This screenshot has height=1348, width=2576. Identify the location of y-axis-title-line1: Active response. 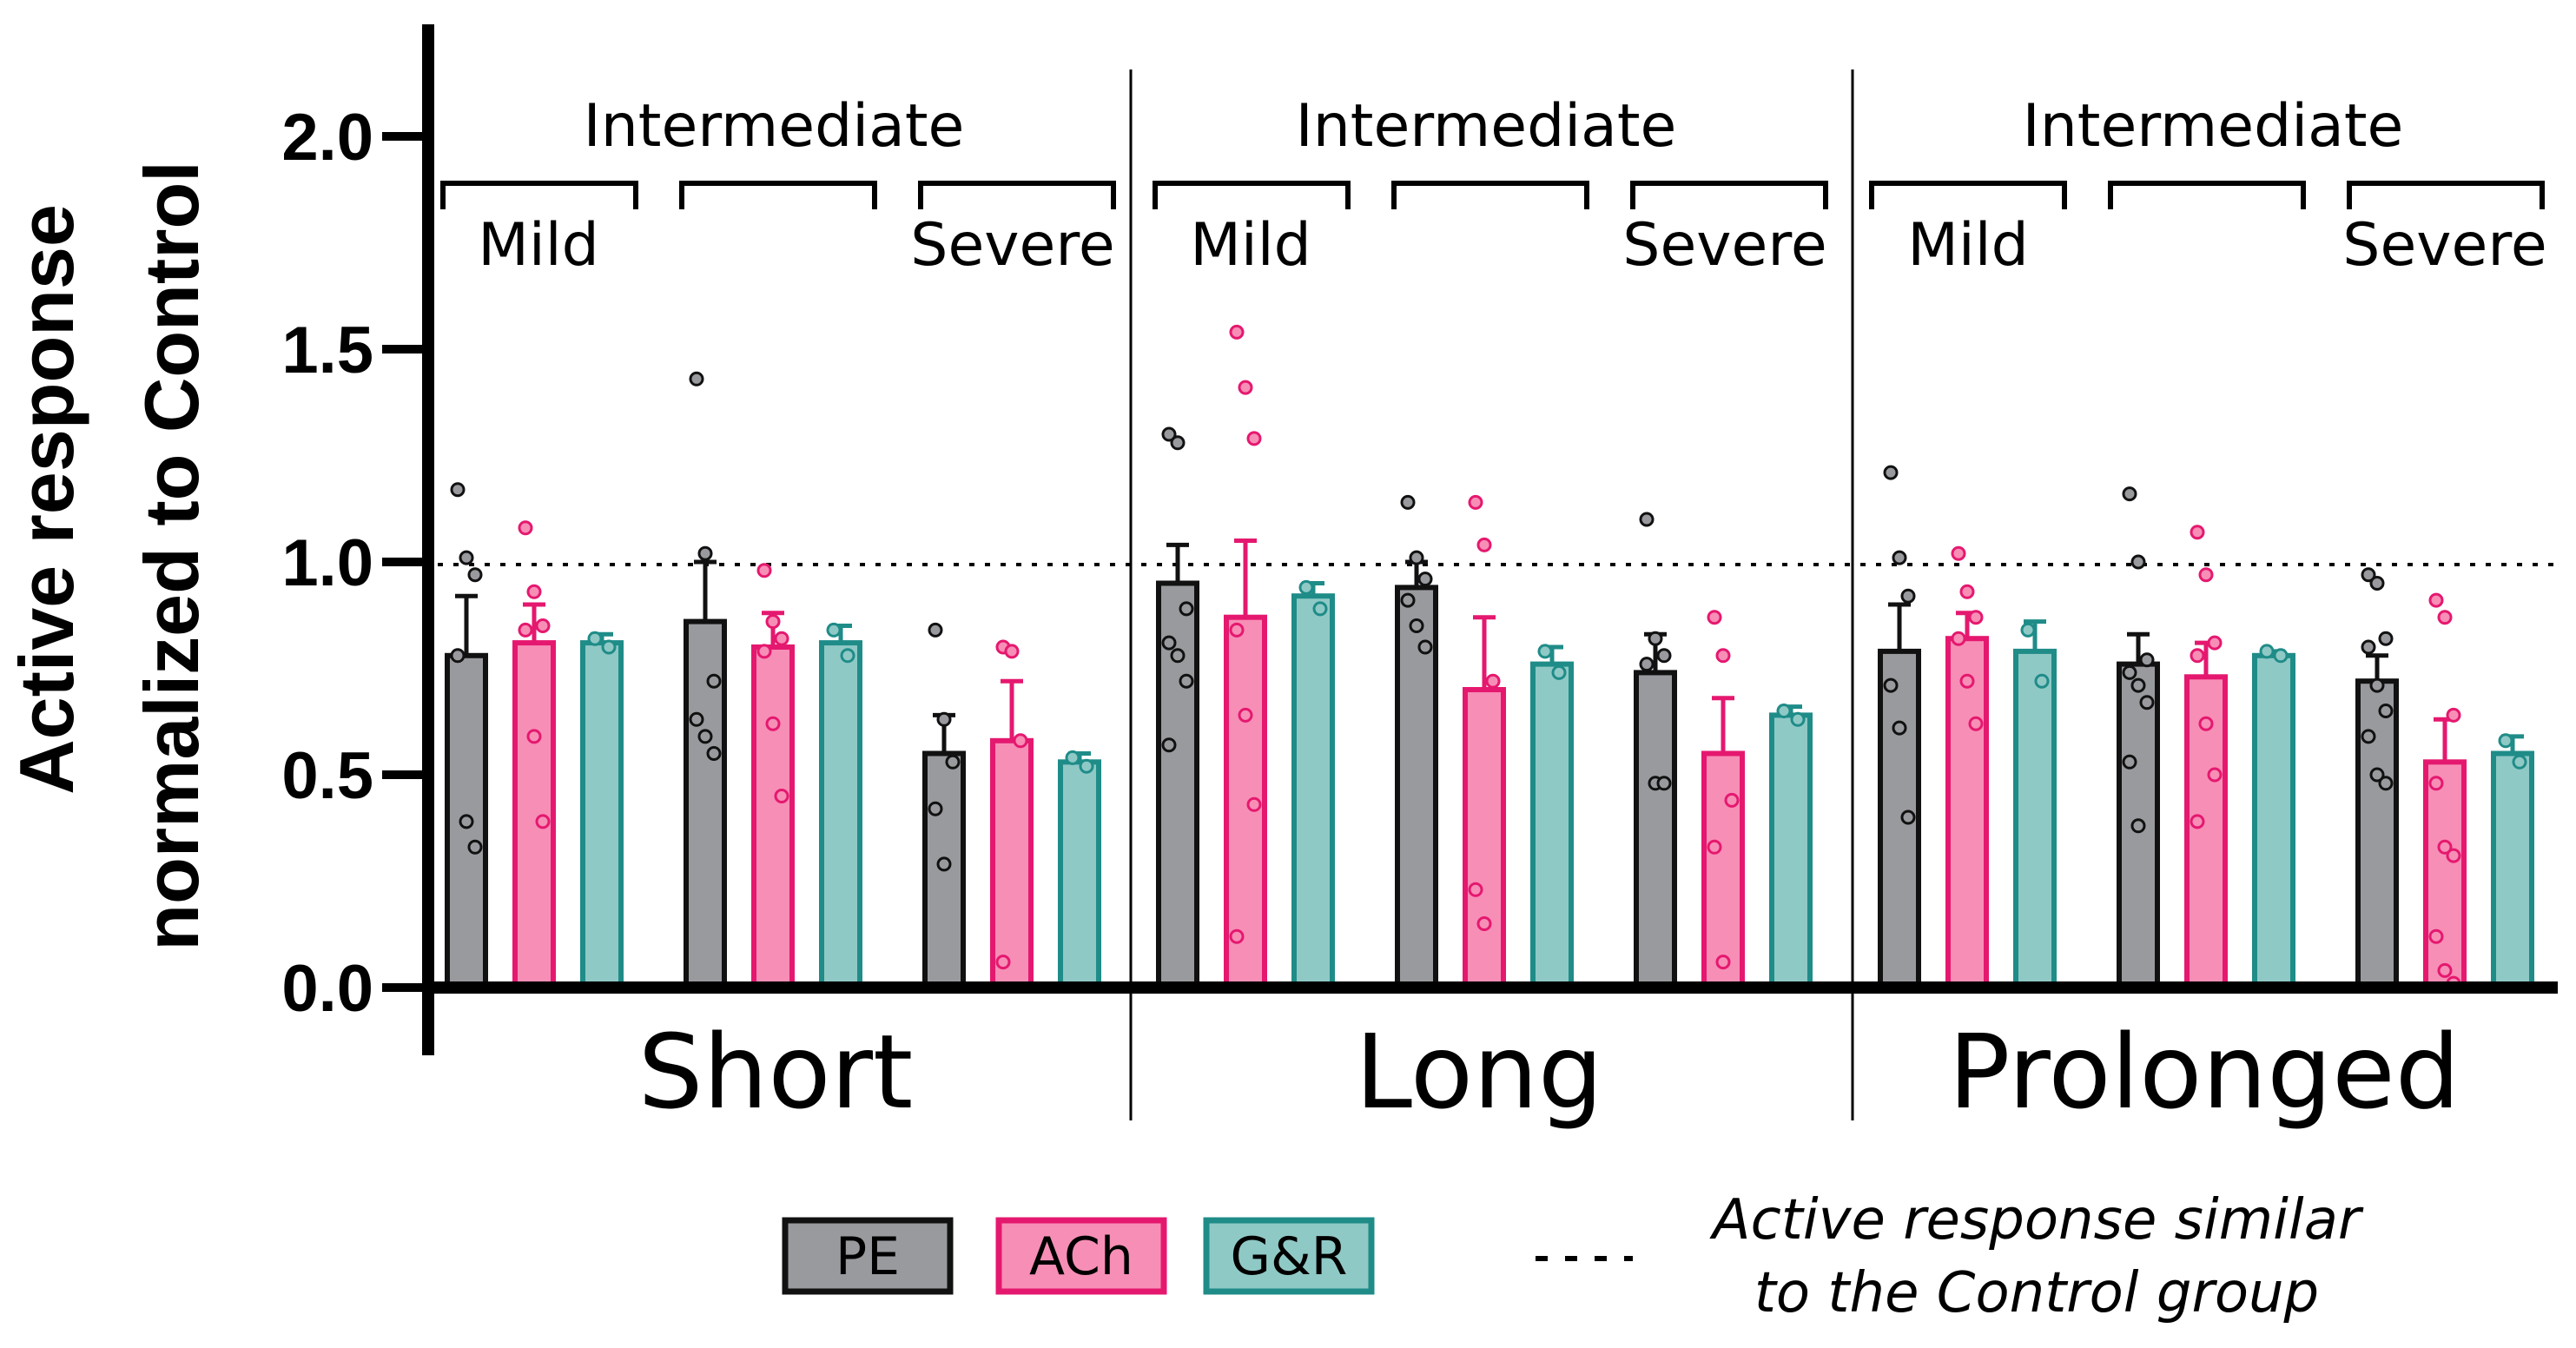
(46, 499).